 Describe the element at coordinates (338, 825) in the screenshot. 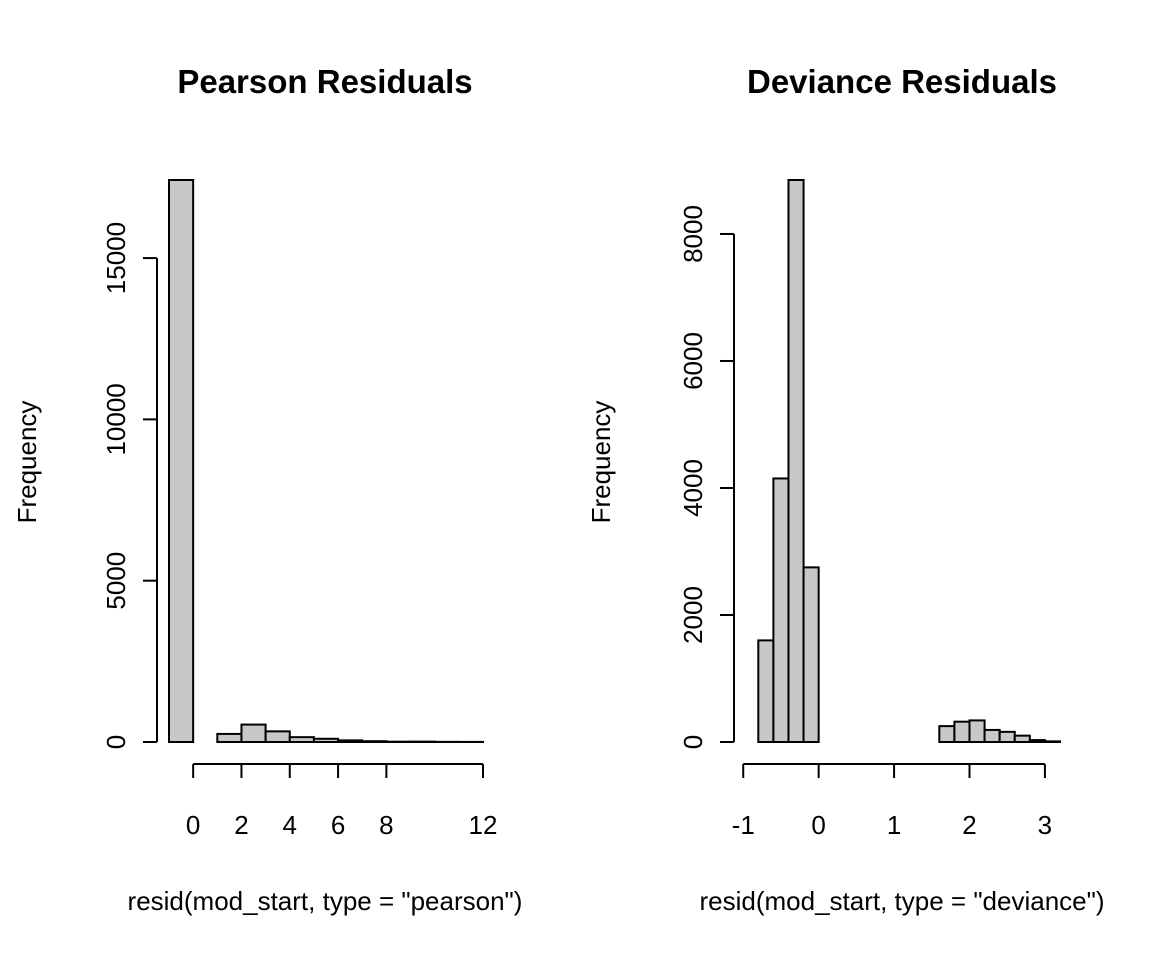

I see `pearson-x-tick-label: 6` at that location.